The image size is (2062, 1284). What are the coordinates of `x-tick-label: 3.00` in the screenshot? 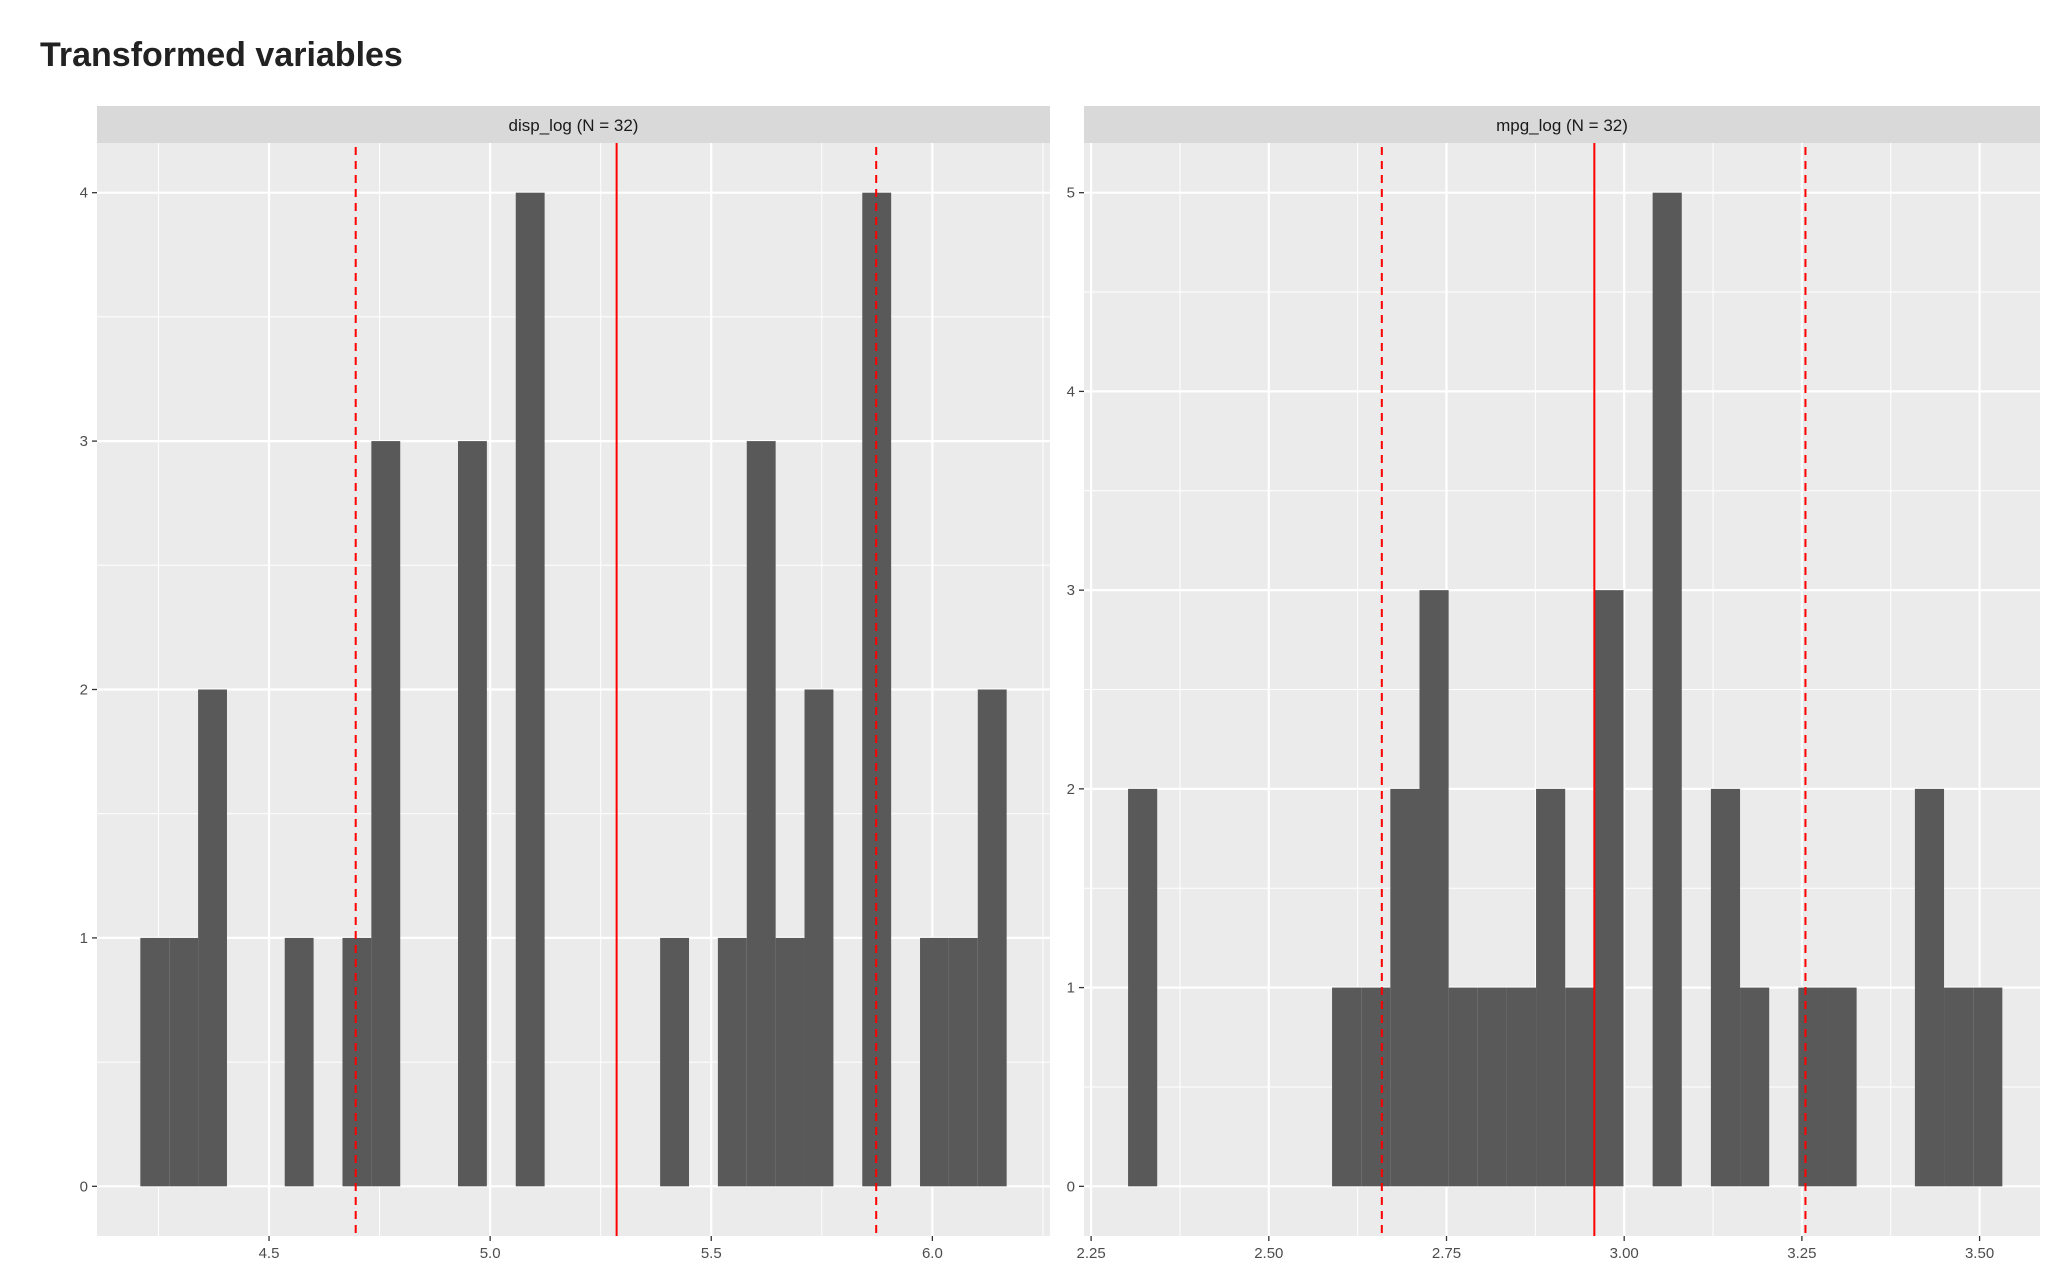 It's located at (1624, 1253).